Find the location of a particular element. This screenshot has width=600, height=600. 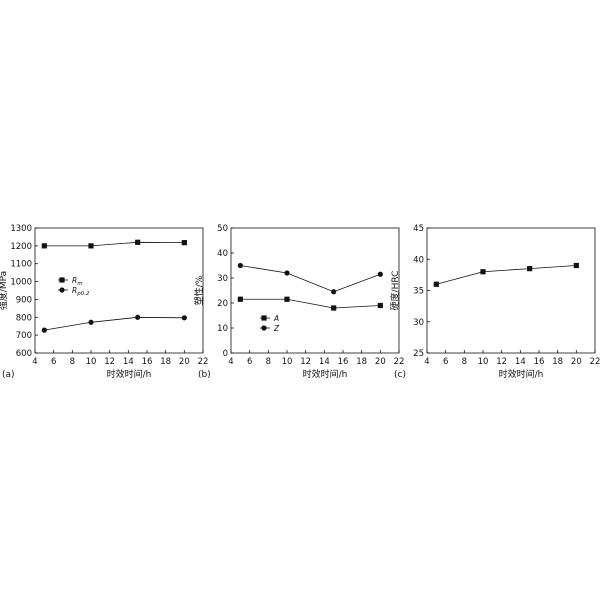

y-tick-label: 10 is located at coordinates (222, 329).